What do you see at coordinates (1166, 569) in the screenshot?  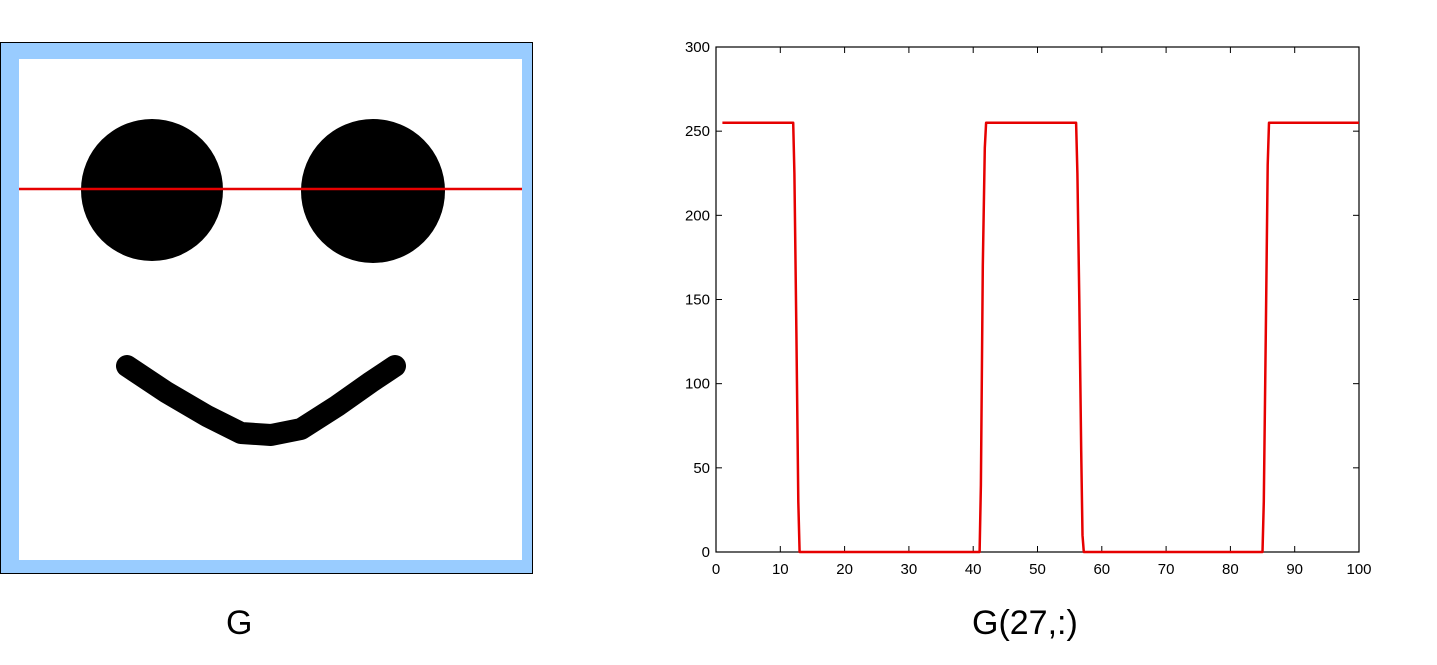 I see `x-tick-label: 70` at bounding box center [1166, 569].